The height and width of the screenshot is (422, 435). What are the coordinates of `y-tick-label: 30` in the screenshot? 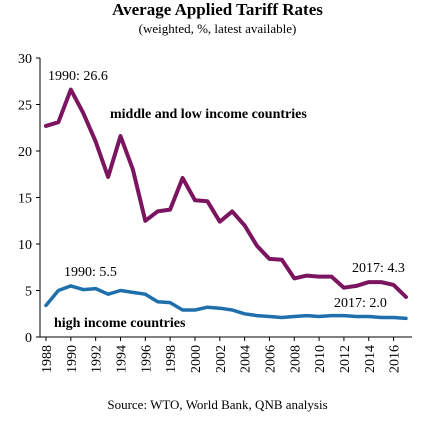 It's located at (25, 59).